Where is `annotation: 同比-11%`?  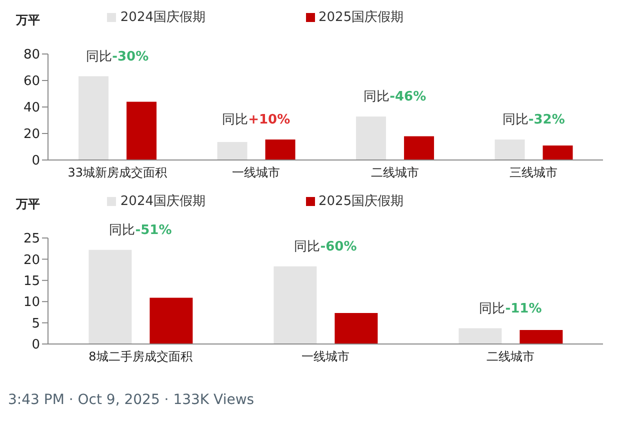
annotation: 同比-11% is located at coordinates (510, 308).